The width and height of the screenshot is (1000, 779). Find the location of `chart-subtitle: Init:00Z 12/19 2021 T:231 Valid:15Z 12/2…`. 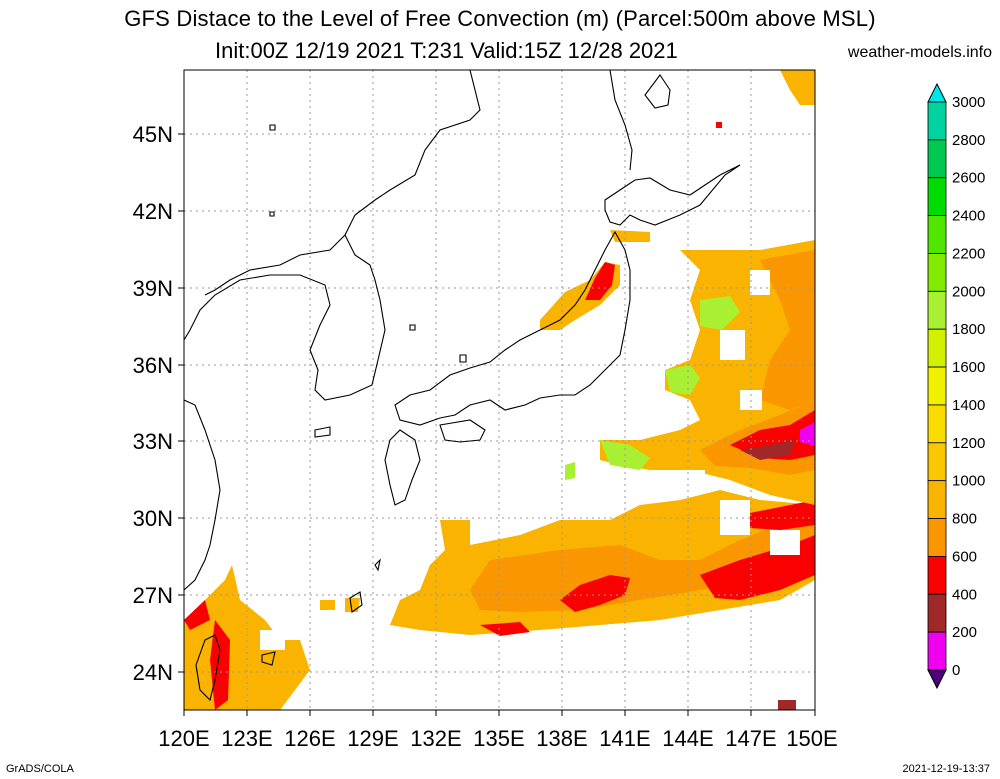

chart-subtitle: Init:00Z 12/19 2021 T:231 Valid:15Z 12/2… is located at coordinates (446, 50).